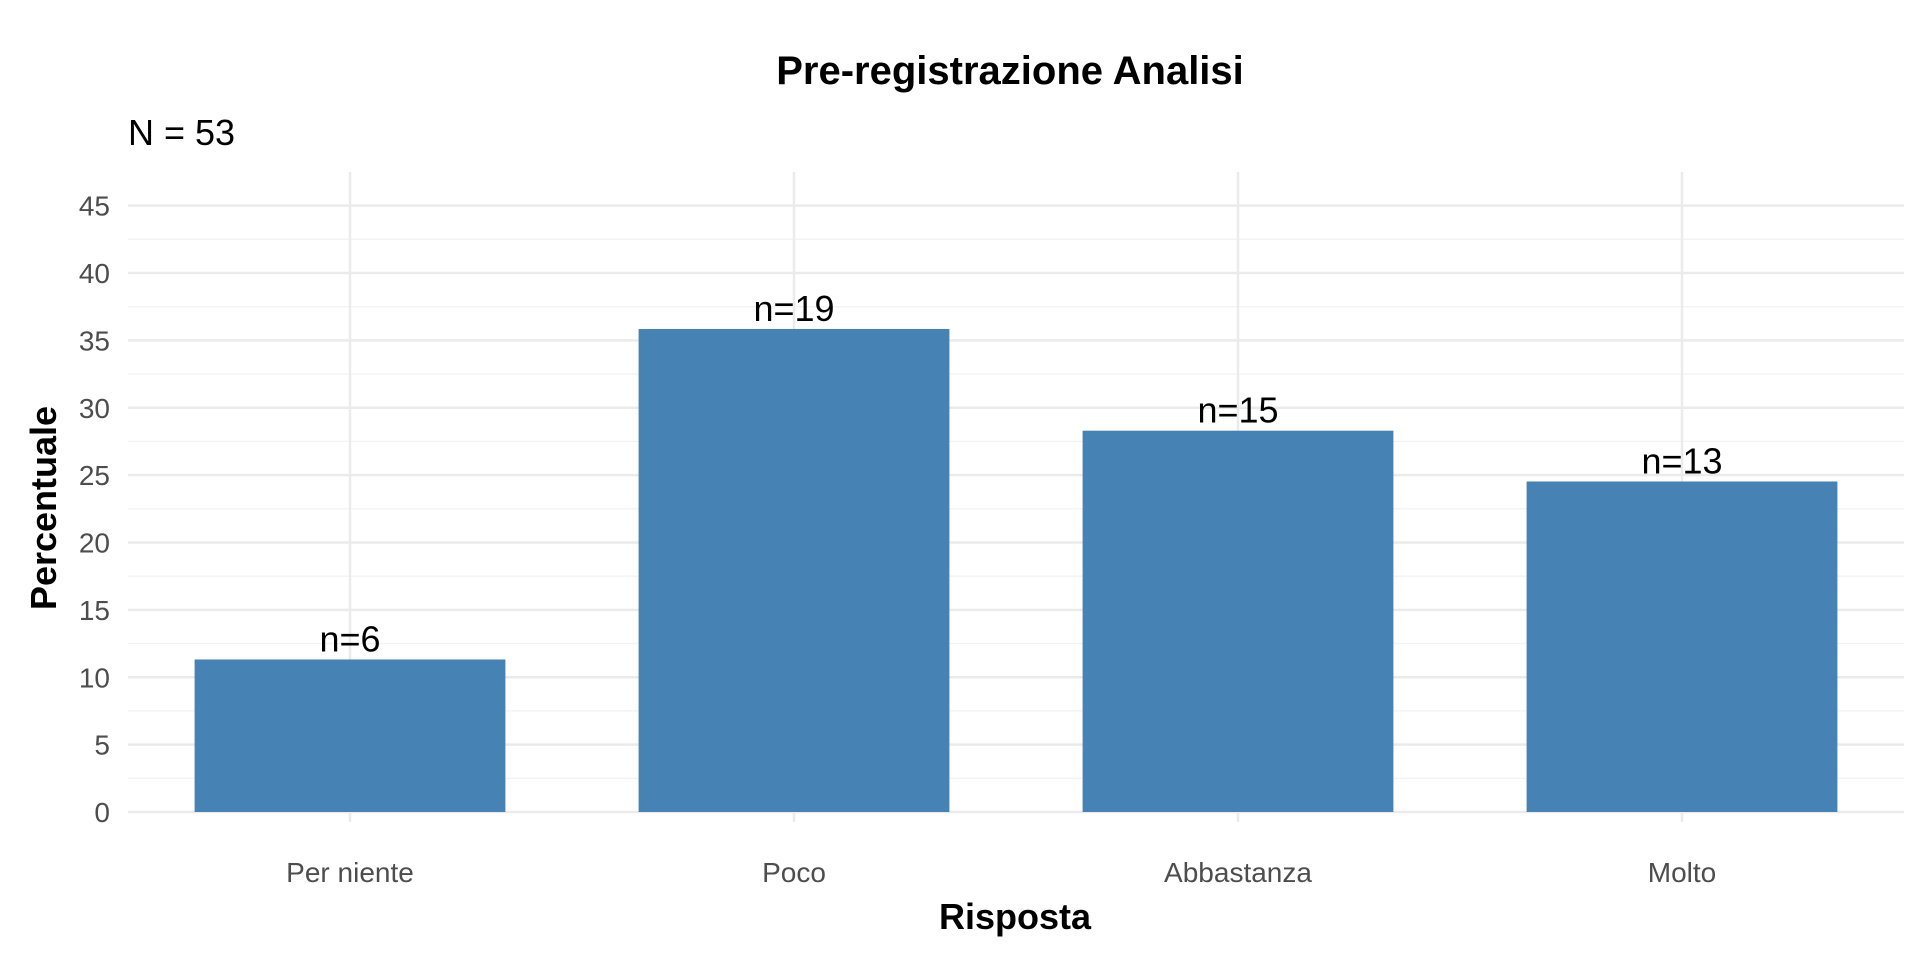  I want to click on chart-title: Pre-registrazione Analisi, so click(1010, 71).